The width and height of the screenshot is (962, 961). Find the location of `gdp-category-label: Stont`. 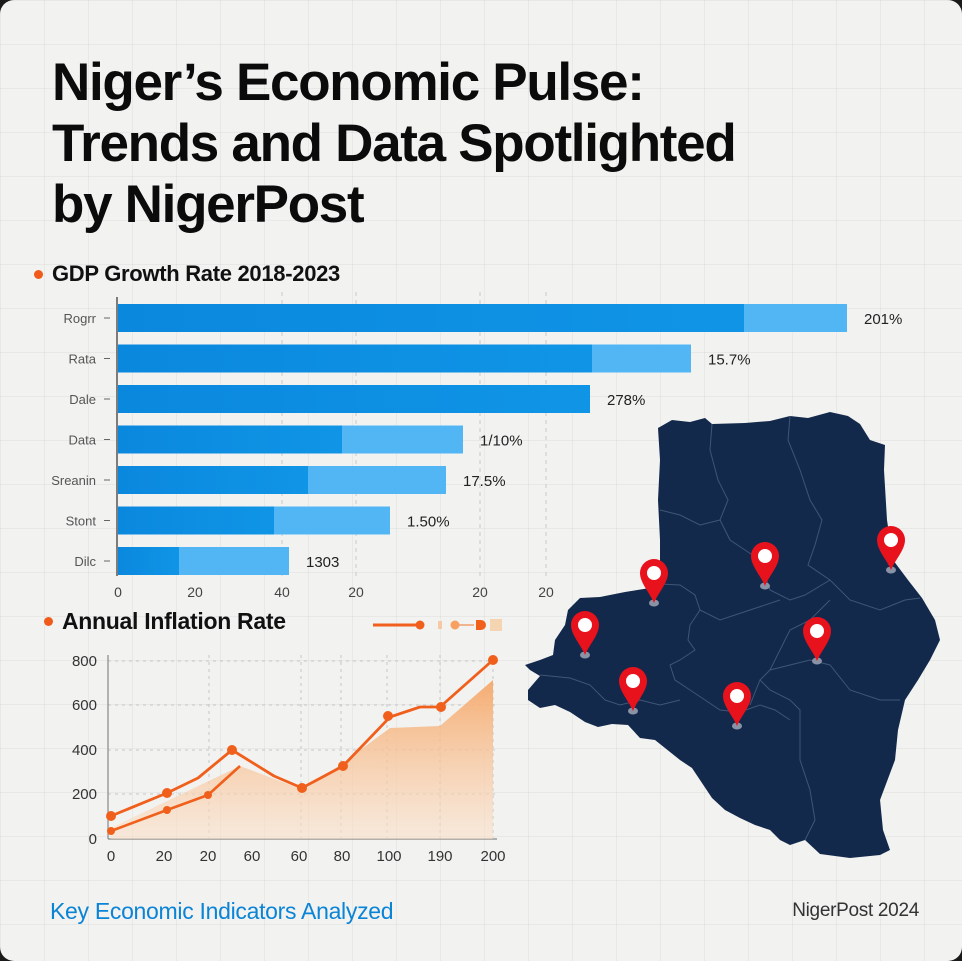

gdp-category-label: Stont is located at coordinates (81, 521).